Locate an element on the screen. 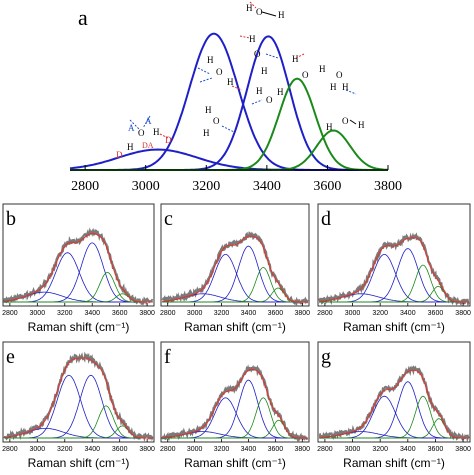 This screenshot has width=474, height=475. water-molecule-icon: DA A A O H H D D is located at coordinates (144, 137).